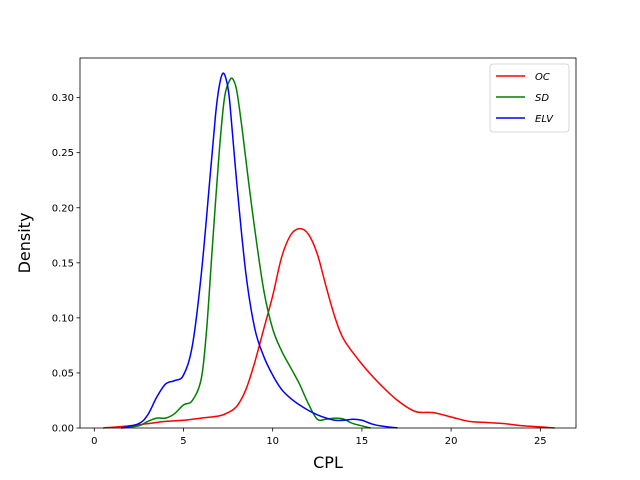  What do you see at coordinates (451, 441) in the screenshot?
I see `x-tick-label: 20` at bounding box center [451, 441].